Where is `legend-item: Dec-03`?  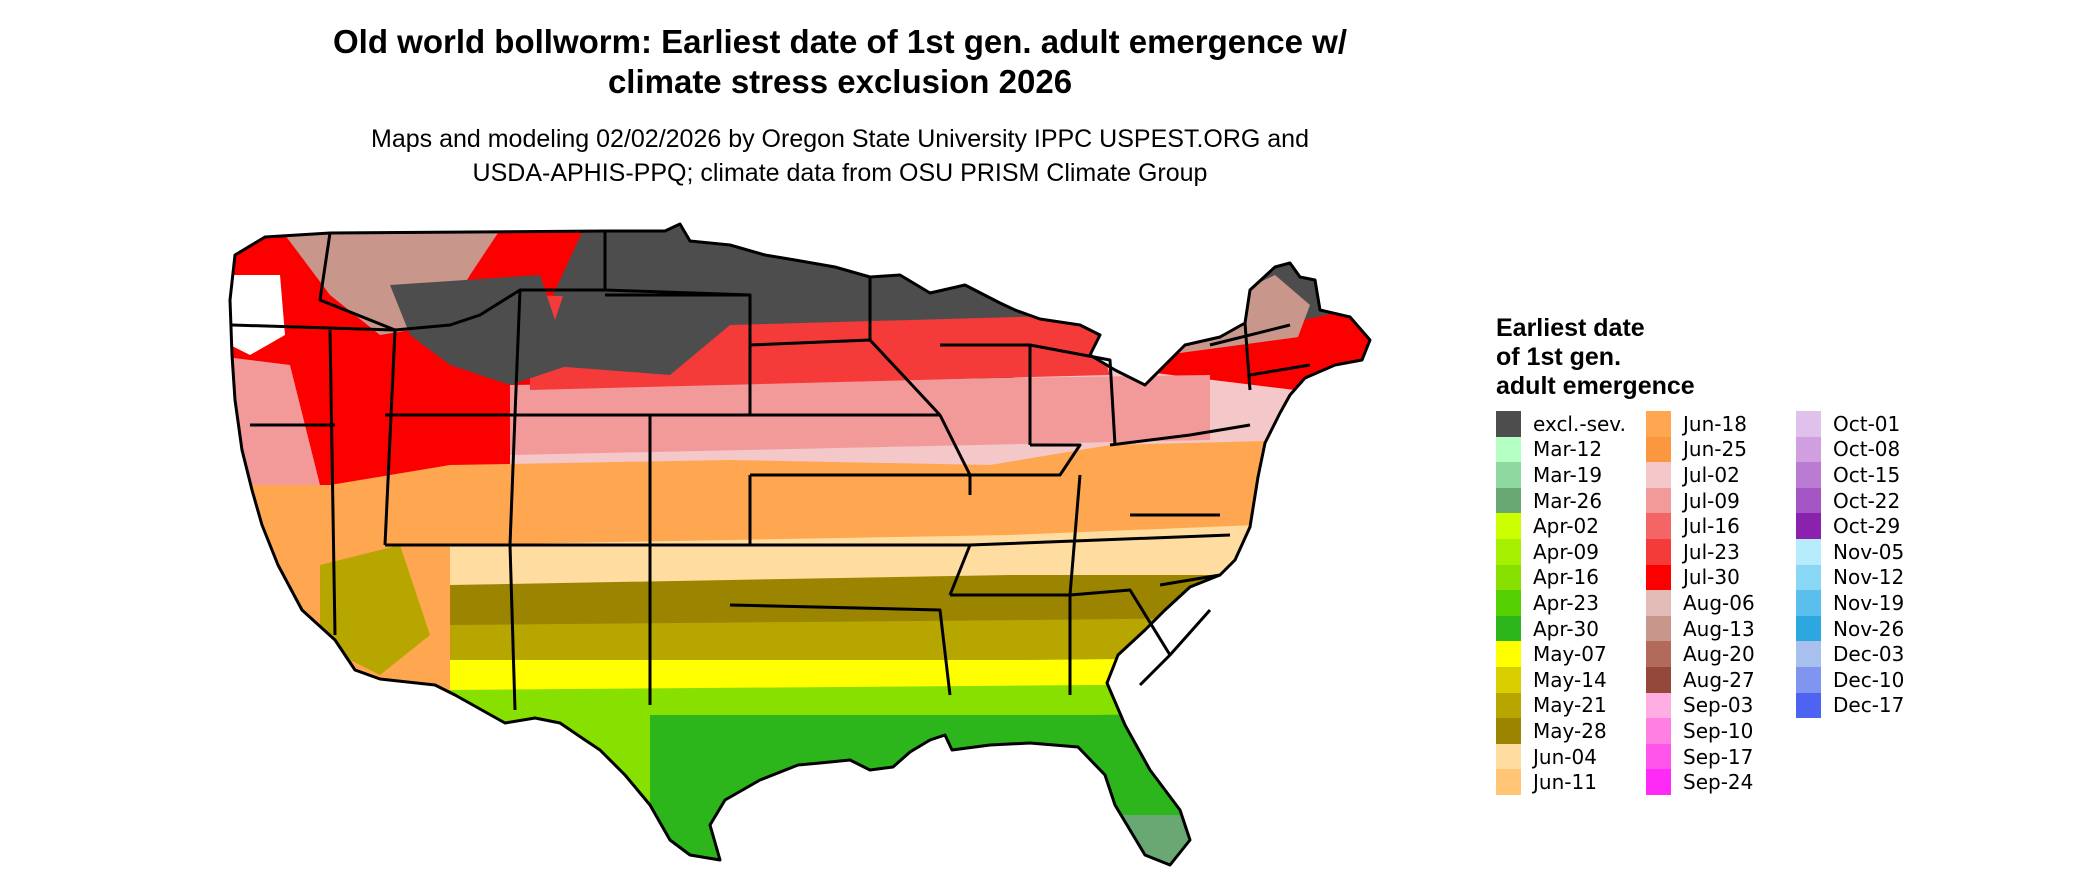 legend-item: Dec-03 is located at coordinates (1871, 654).